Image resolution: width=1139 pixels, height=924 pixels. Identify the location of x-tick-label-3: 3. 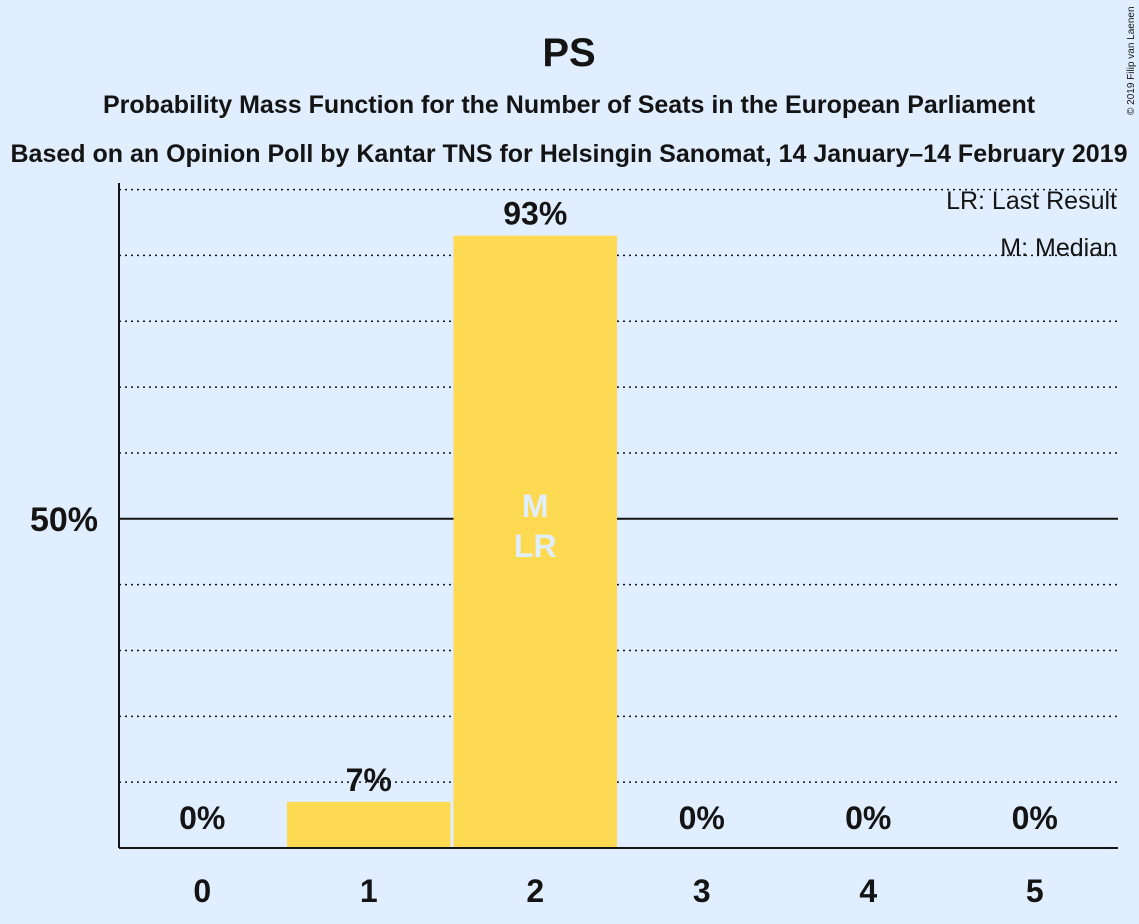
(702, 891).